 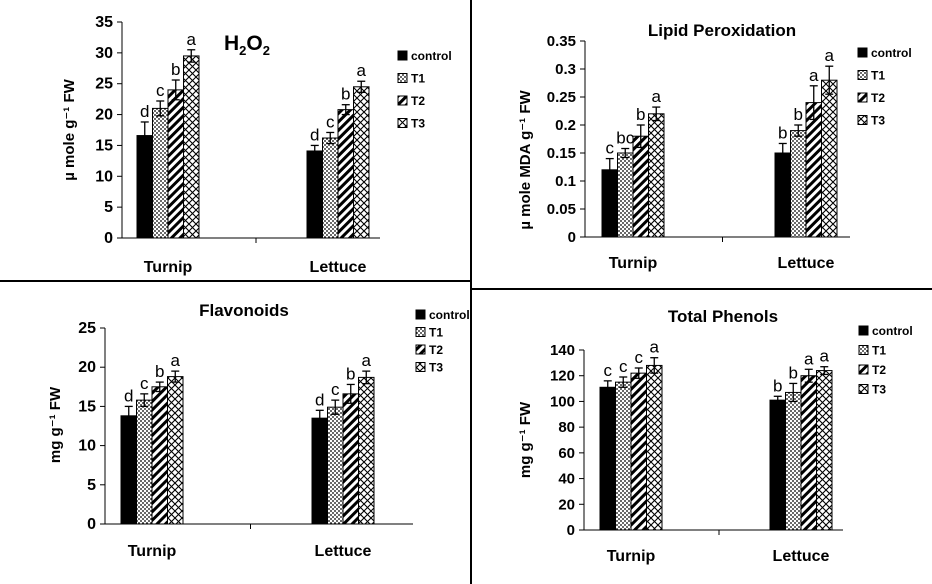 What do you see at coordinates (566, 479) in the screenshot?
I see `y-tick-label: 40` at bounding box center [566, 479].